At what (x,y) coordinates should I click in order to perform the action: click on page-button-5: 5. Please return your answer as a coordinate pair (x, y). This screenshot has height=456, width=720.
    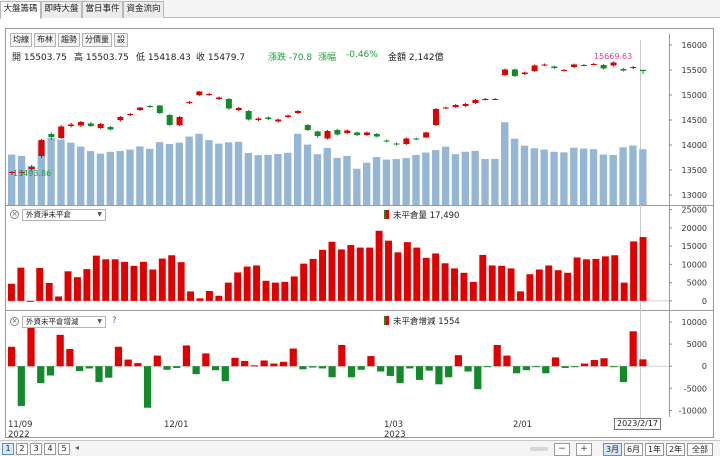
    Looking at the image, I should click on (64, 449).